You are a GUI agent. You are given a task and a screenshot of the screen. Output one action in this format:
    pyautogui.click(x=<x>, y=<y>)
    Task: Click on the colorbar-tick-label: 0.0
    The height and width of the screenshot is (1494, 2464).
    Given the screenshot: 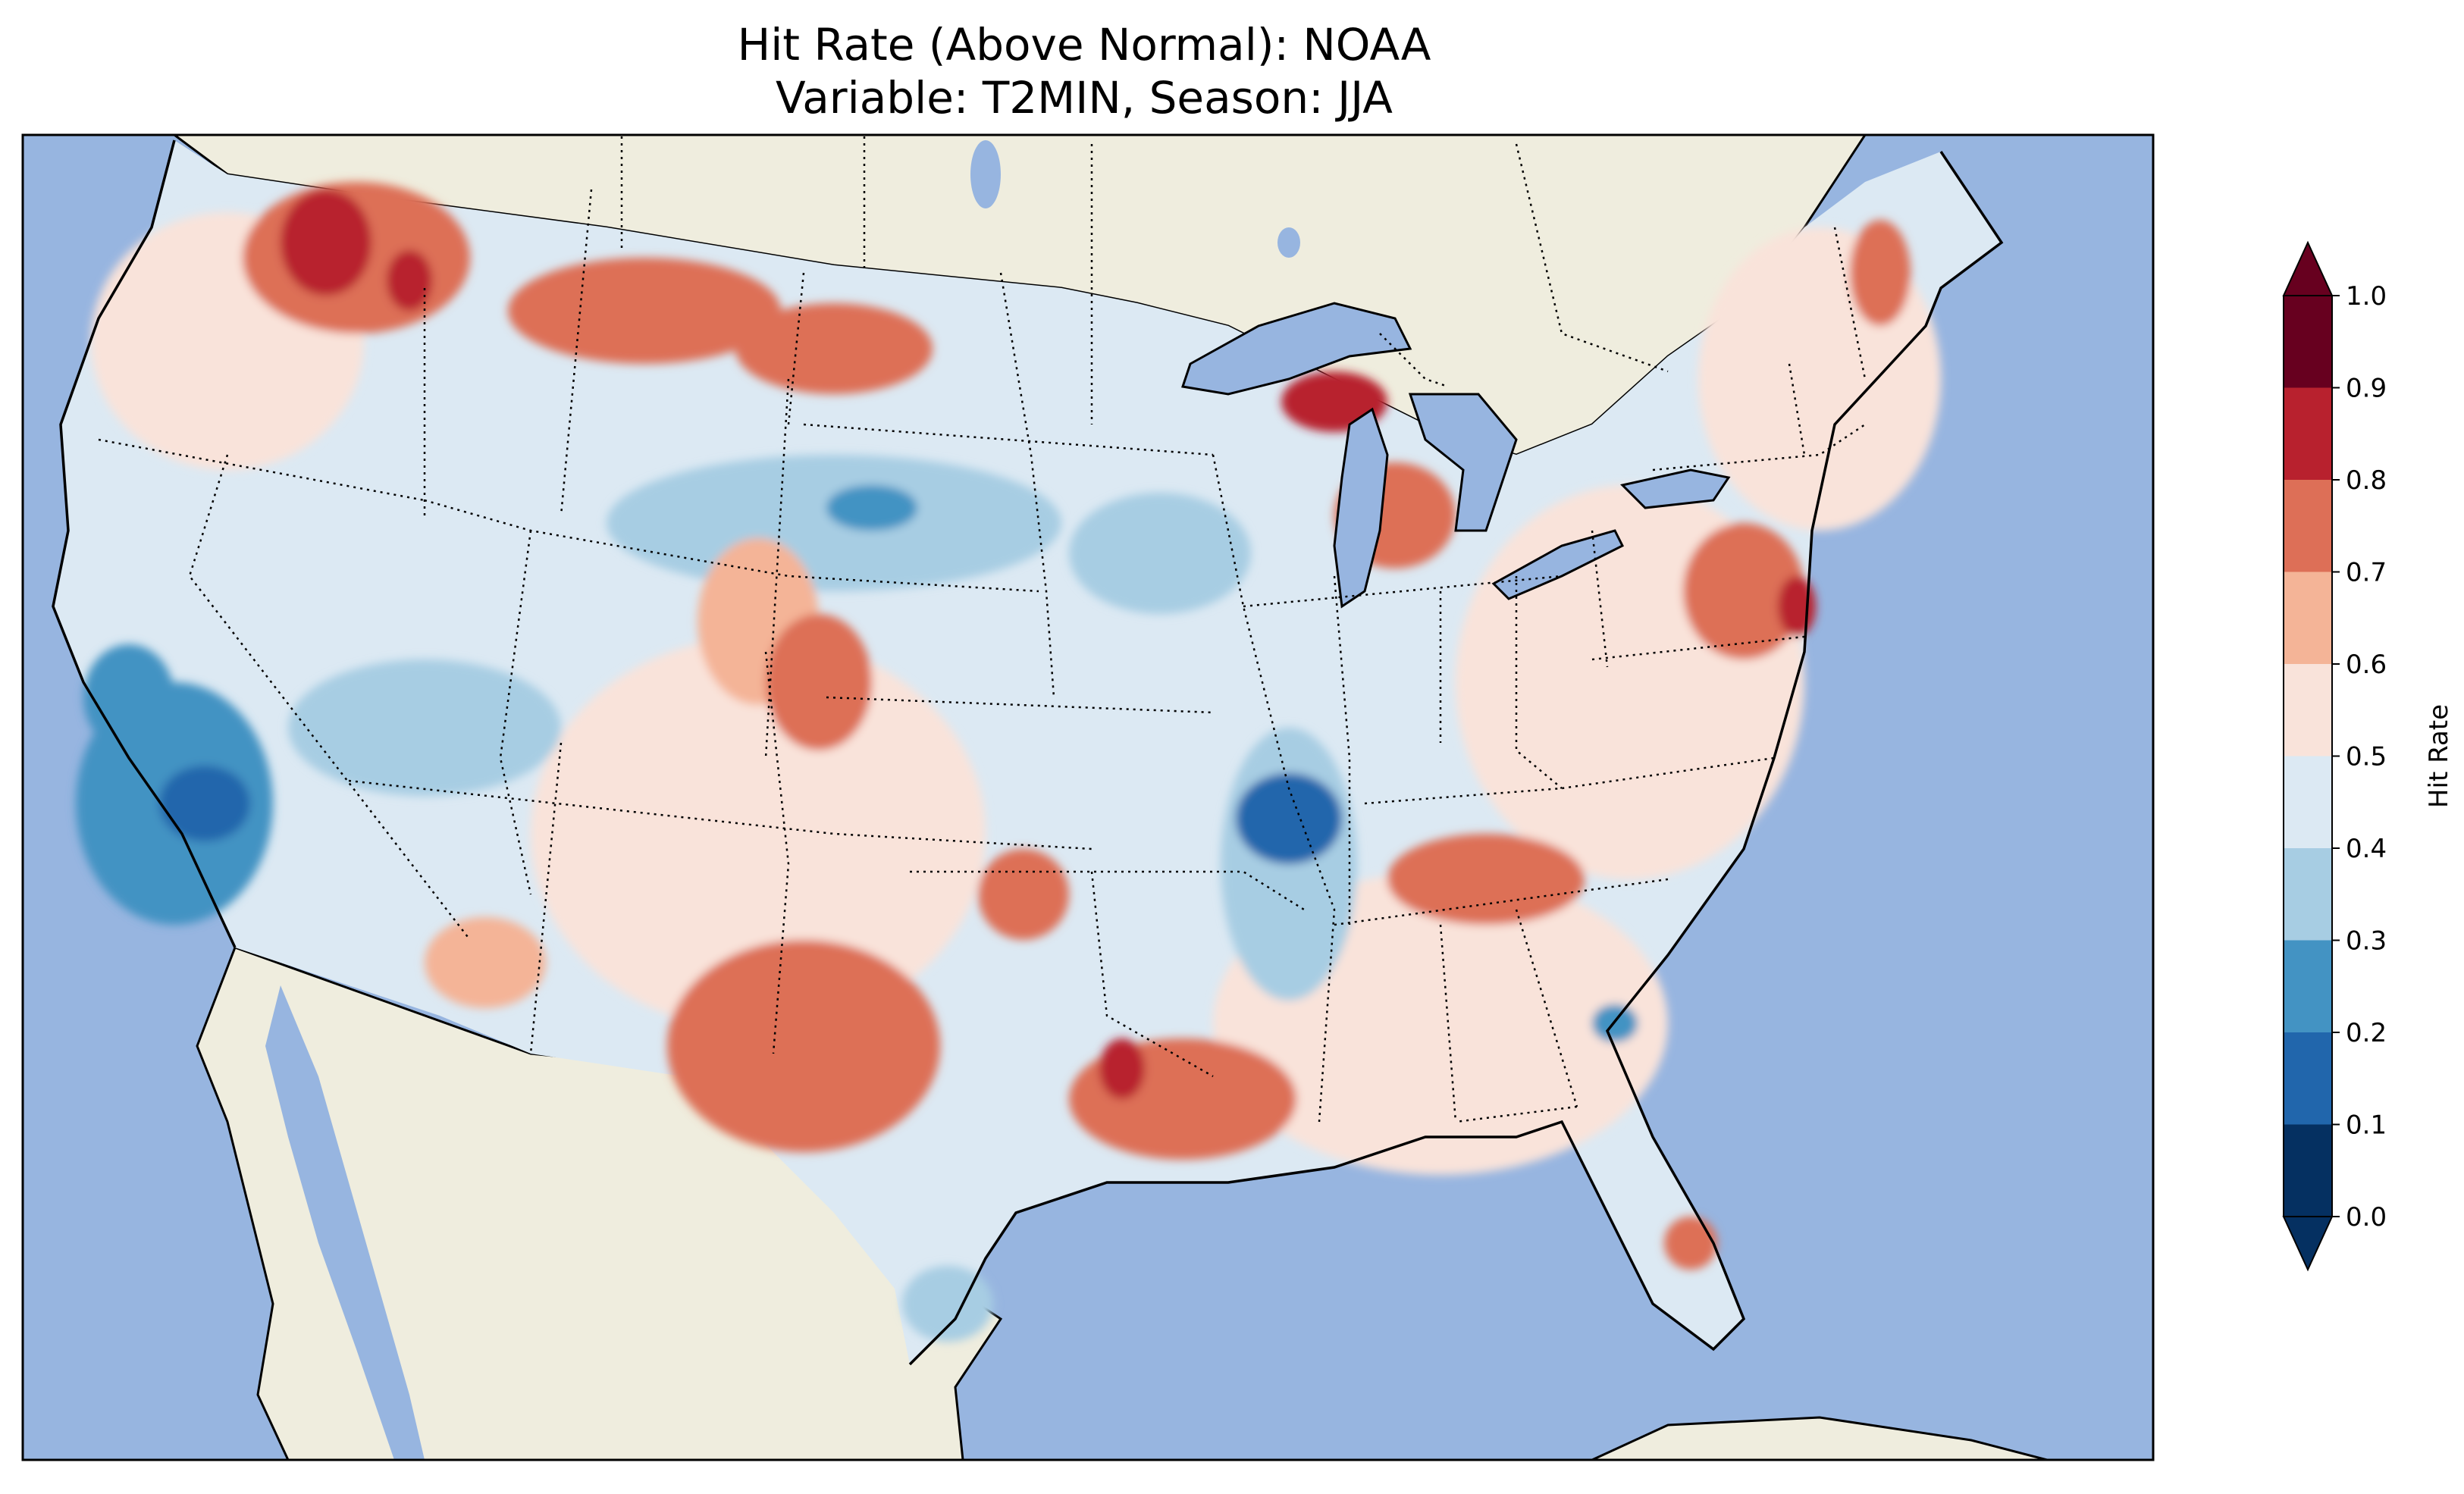 What is the action you would take?
    pyautogui.click(x=2367, y=1217)
    